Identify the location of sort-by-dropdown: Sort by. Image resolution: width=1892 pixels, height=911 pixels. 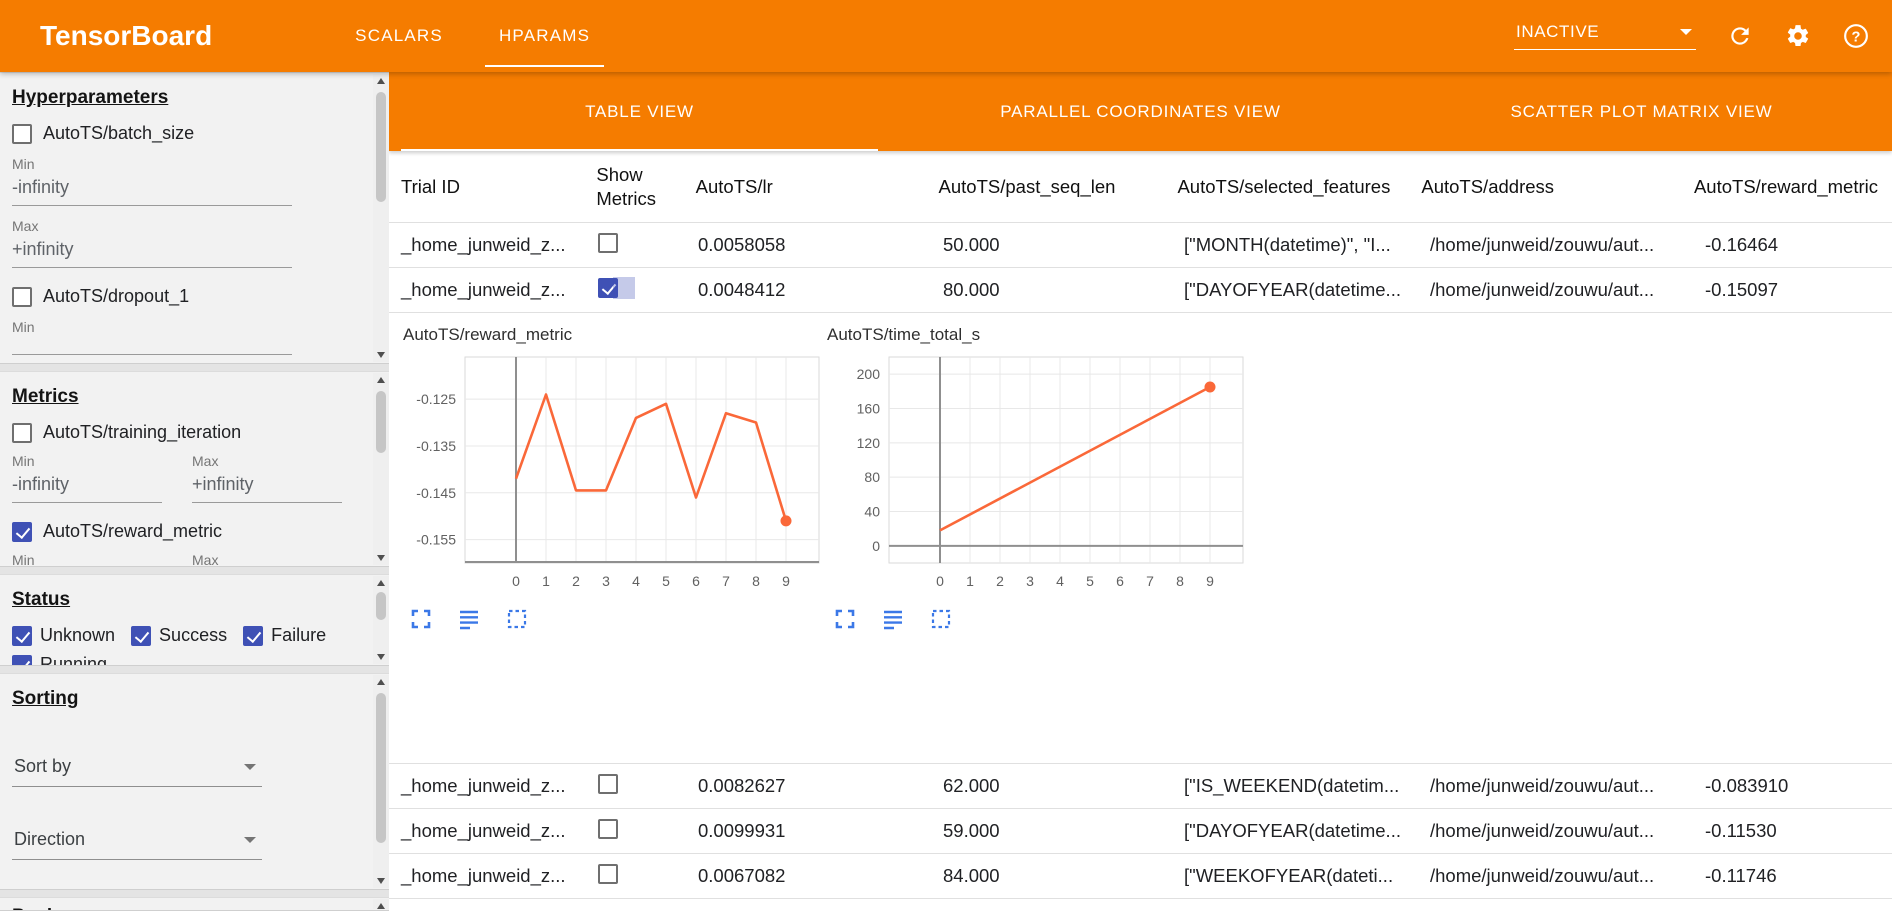
(137, 768).